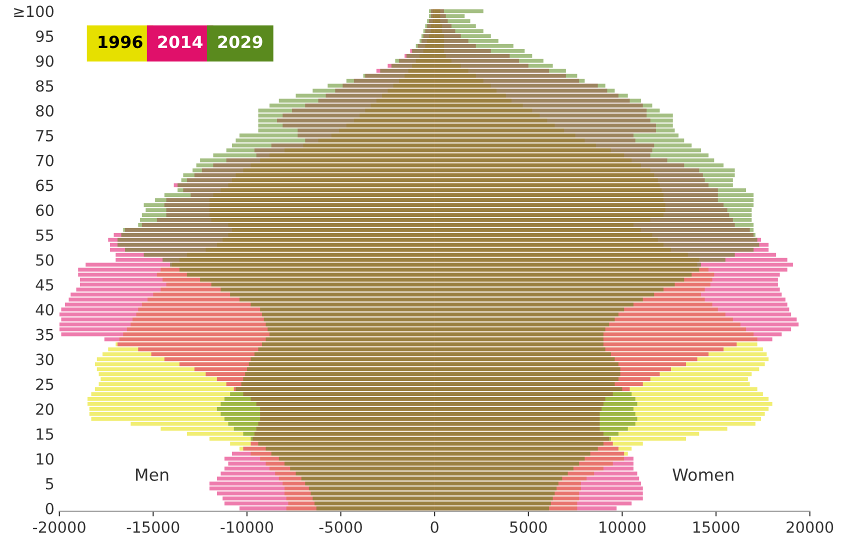 The width and height of the screenshot is (848, 544). What do you see at coordinates (34, 12) in the screenshot?
I see `y-tick-label: ≥100` at bounding box center [34, 12].